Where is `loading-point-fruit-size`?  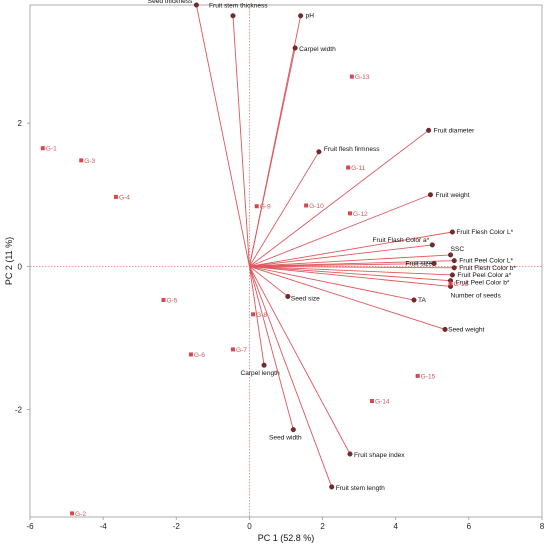 loading-point-fruit-size is located at coordinates (434, 264).